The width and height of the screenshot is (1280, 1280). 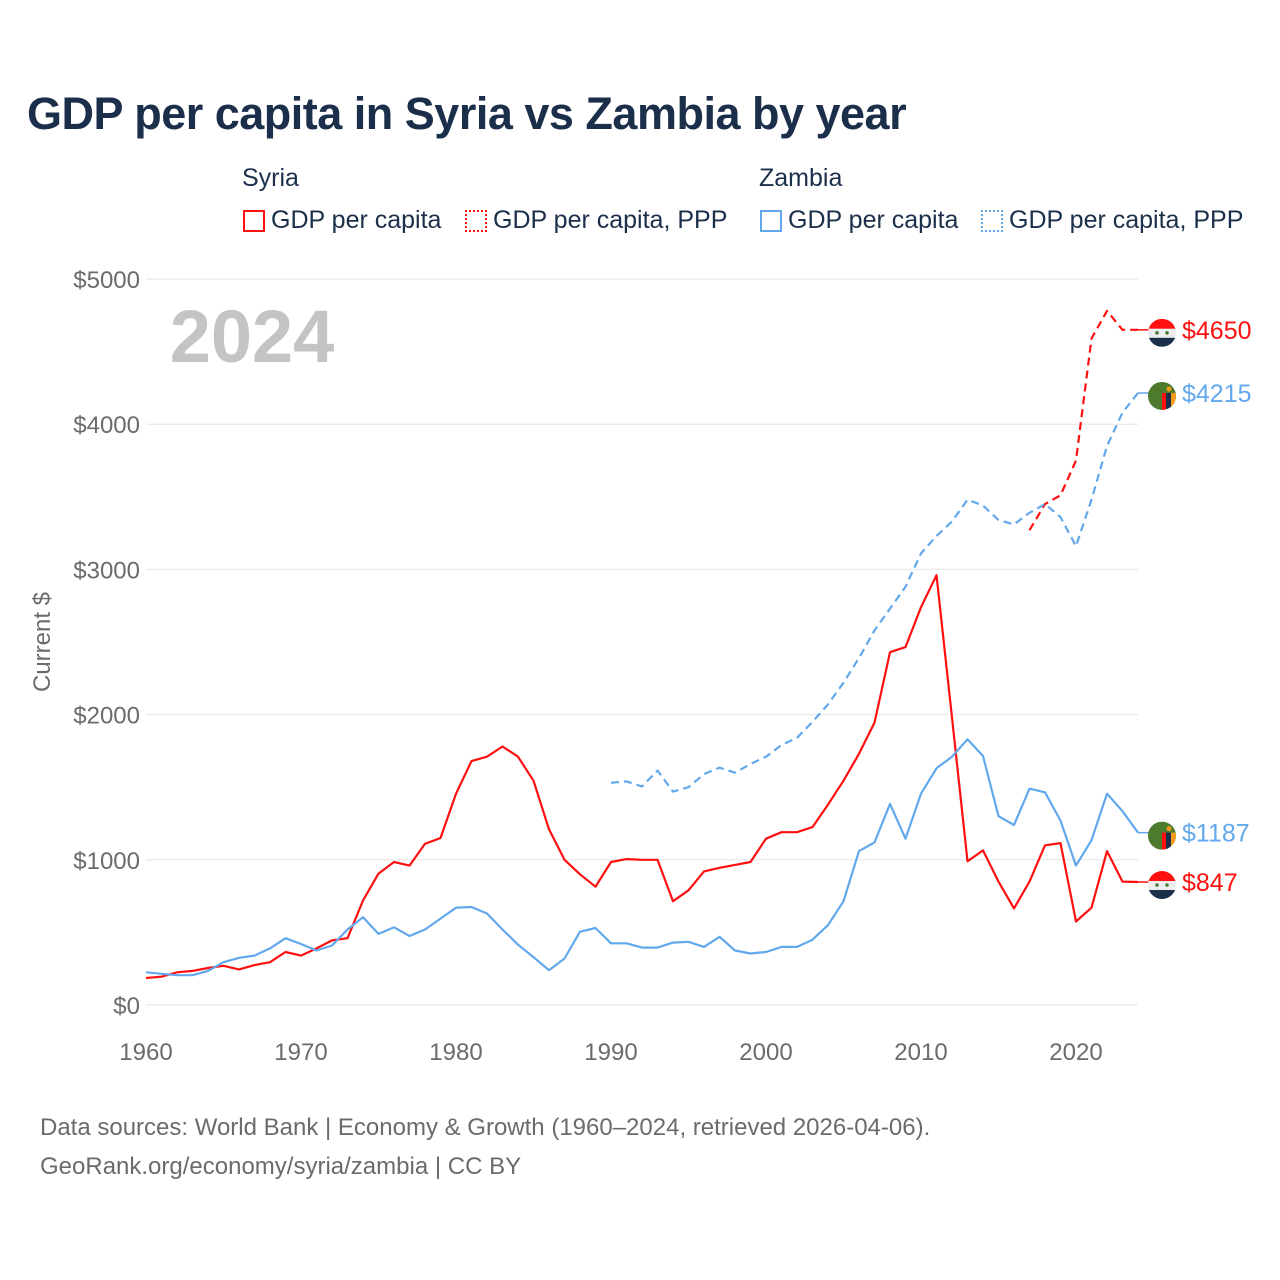 I want to click on zambia-gdp-per-capita-line, so click(x=642, y=857).